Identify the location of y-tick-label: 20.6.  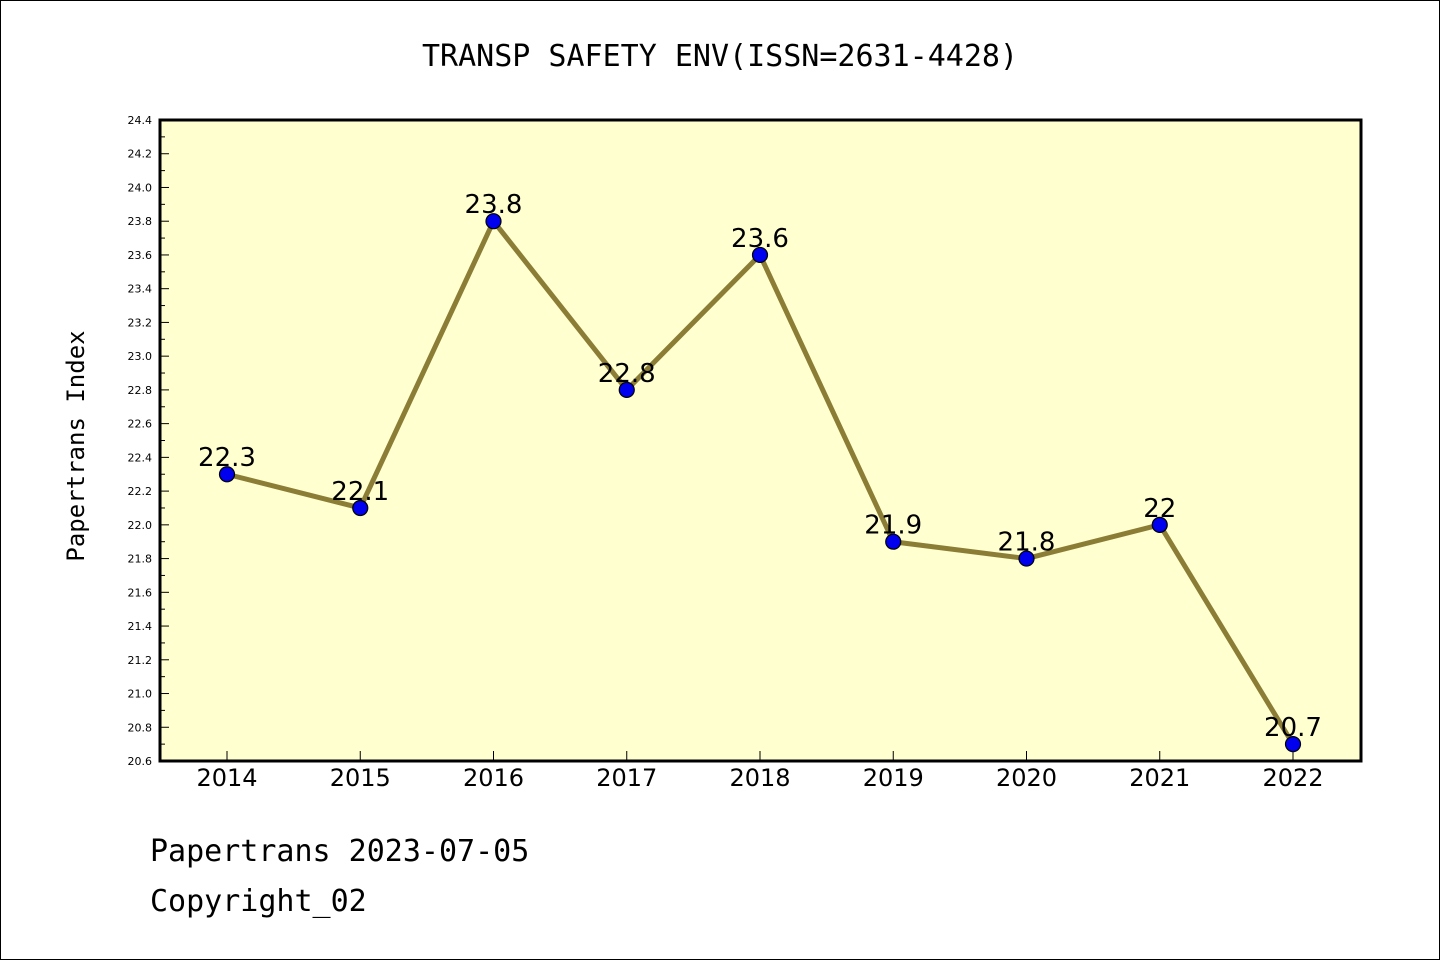
(140, 761).